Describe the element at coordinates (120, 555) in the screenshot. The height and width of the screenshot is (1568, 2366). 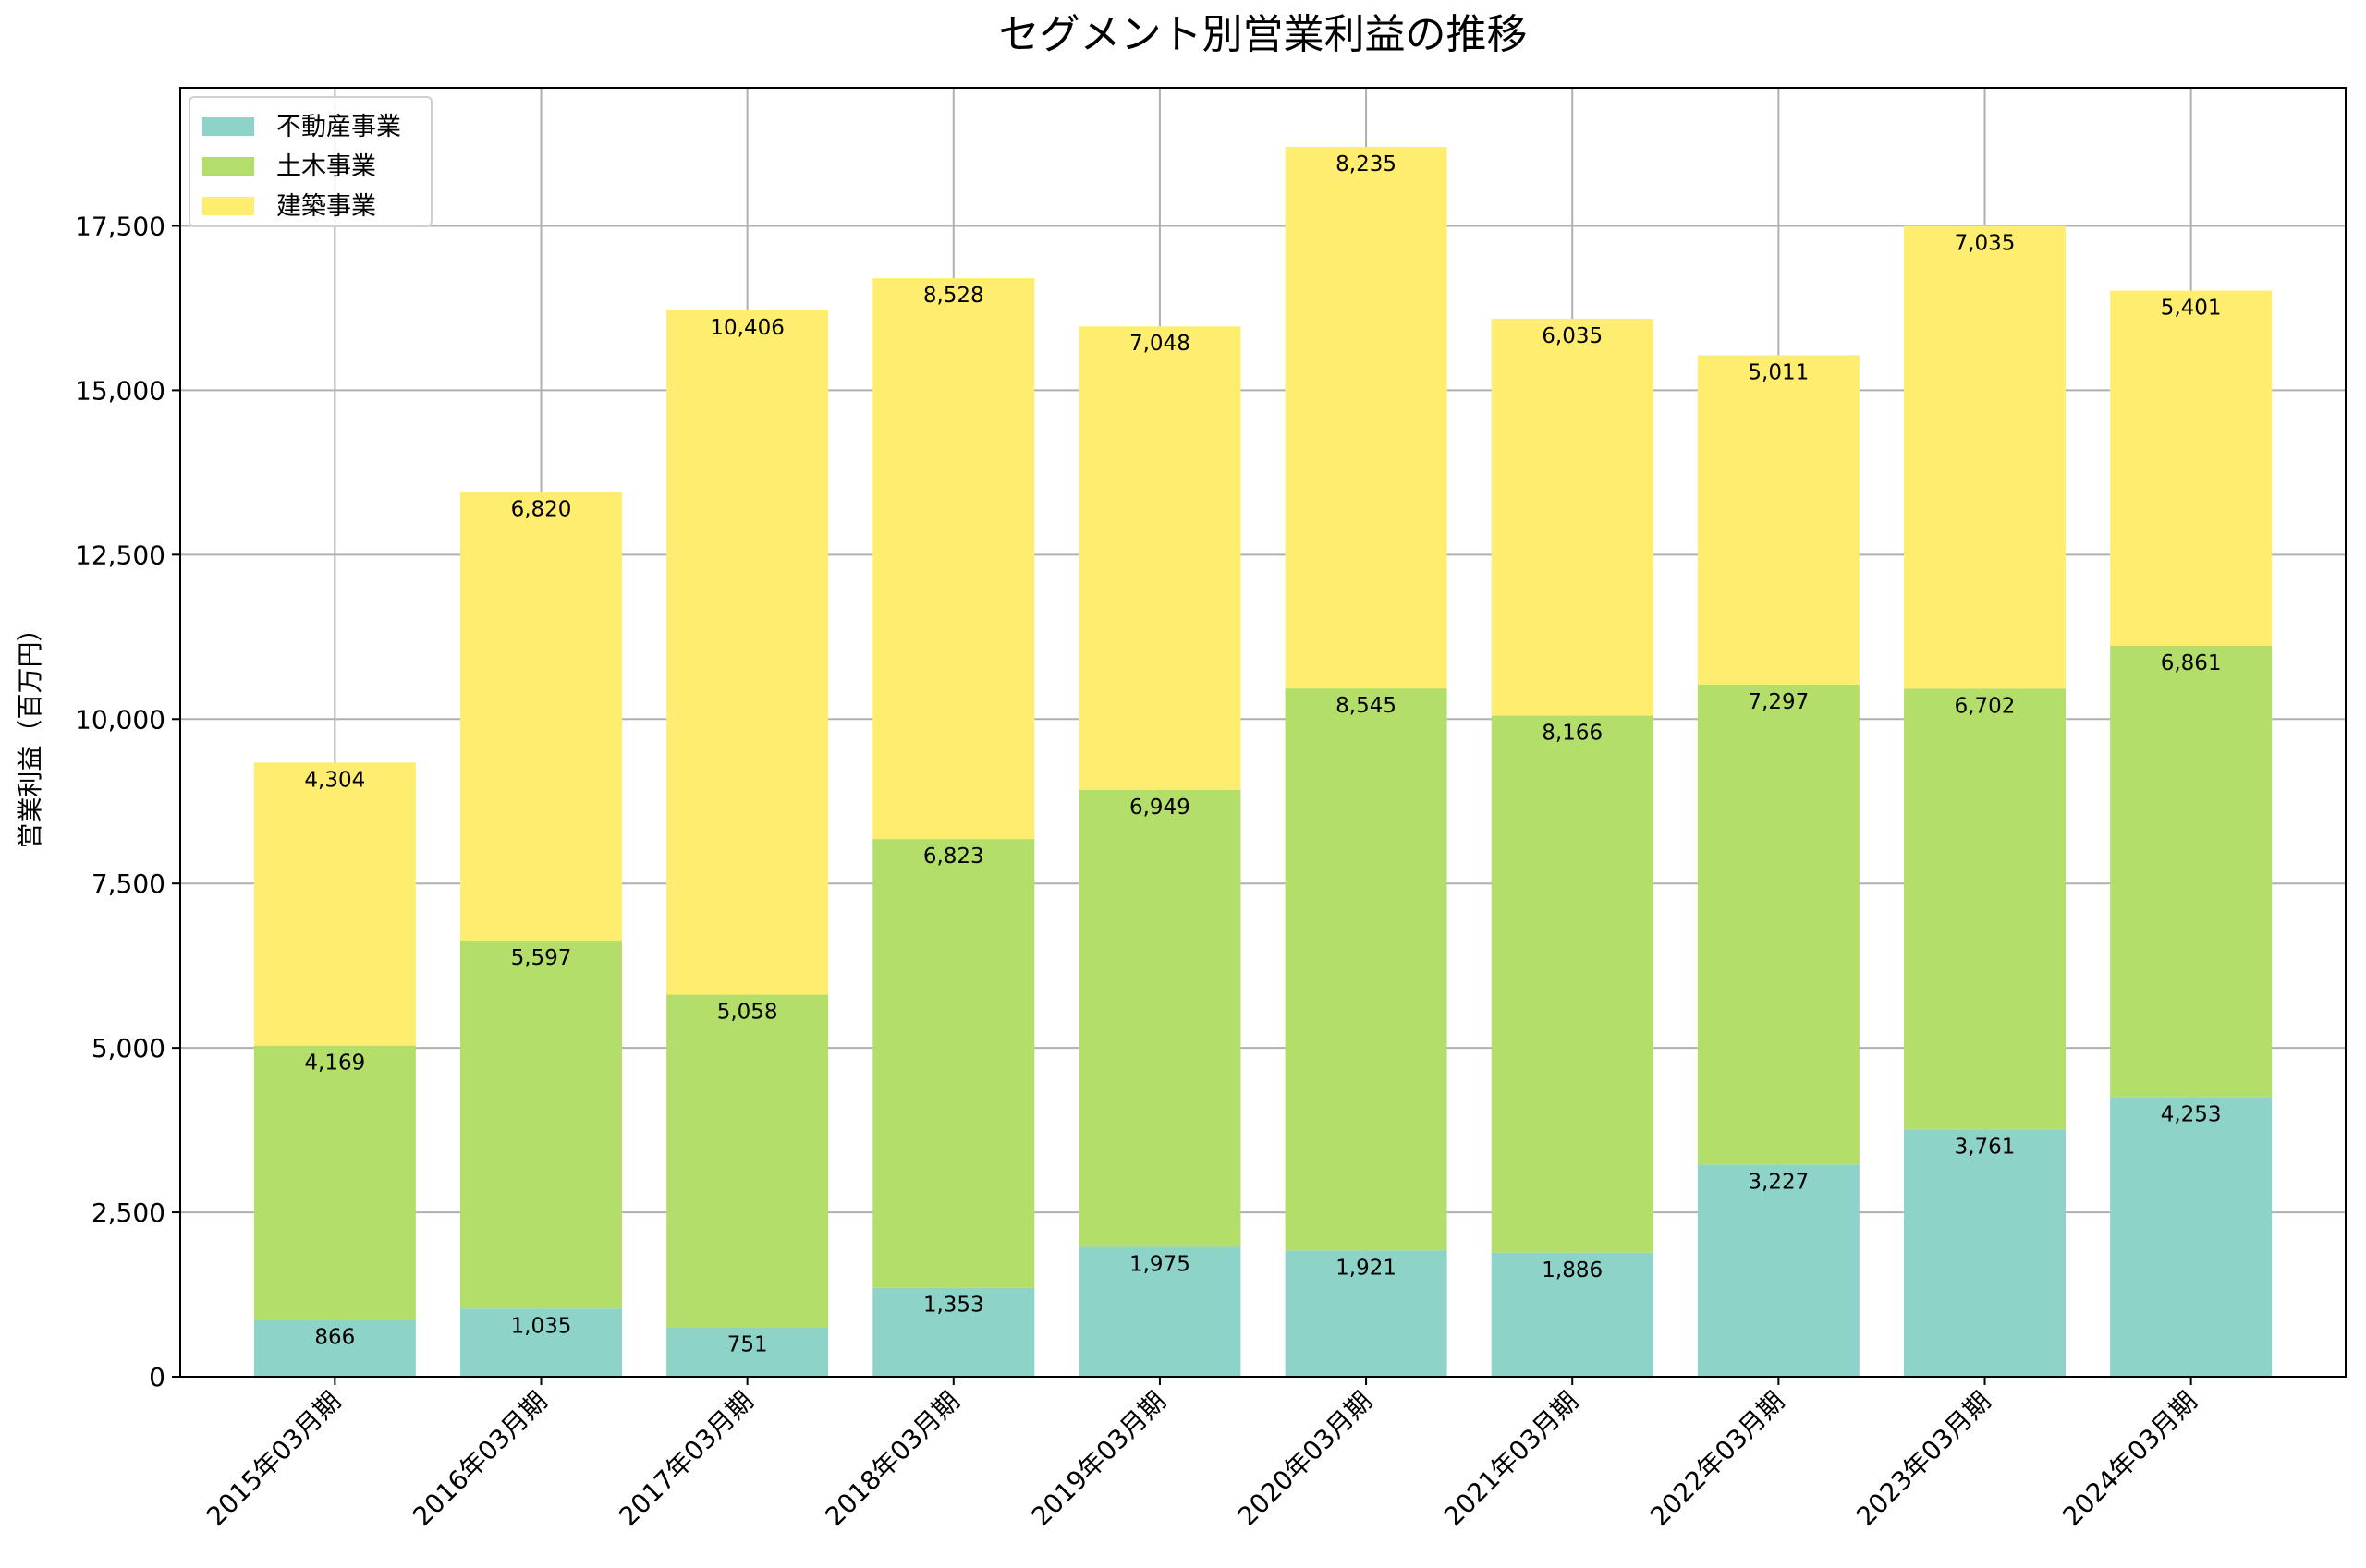
I see `y-tick-label: 12,500` at that location.